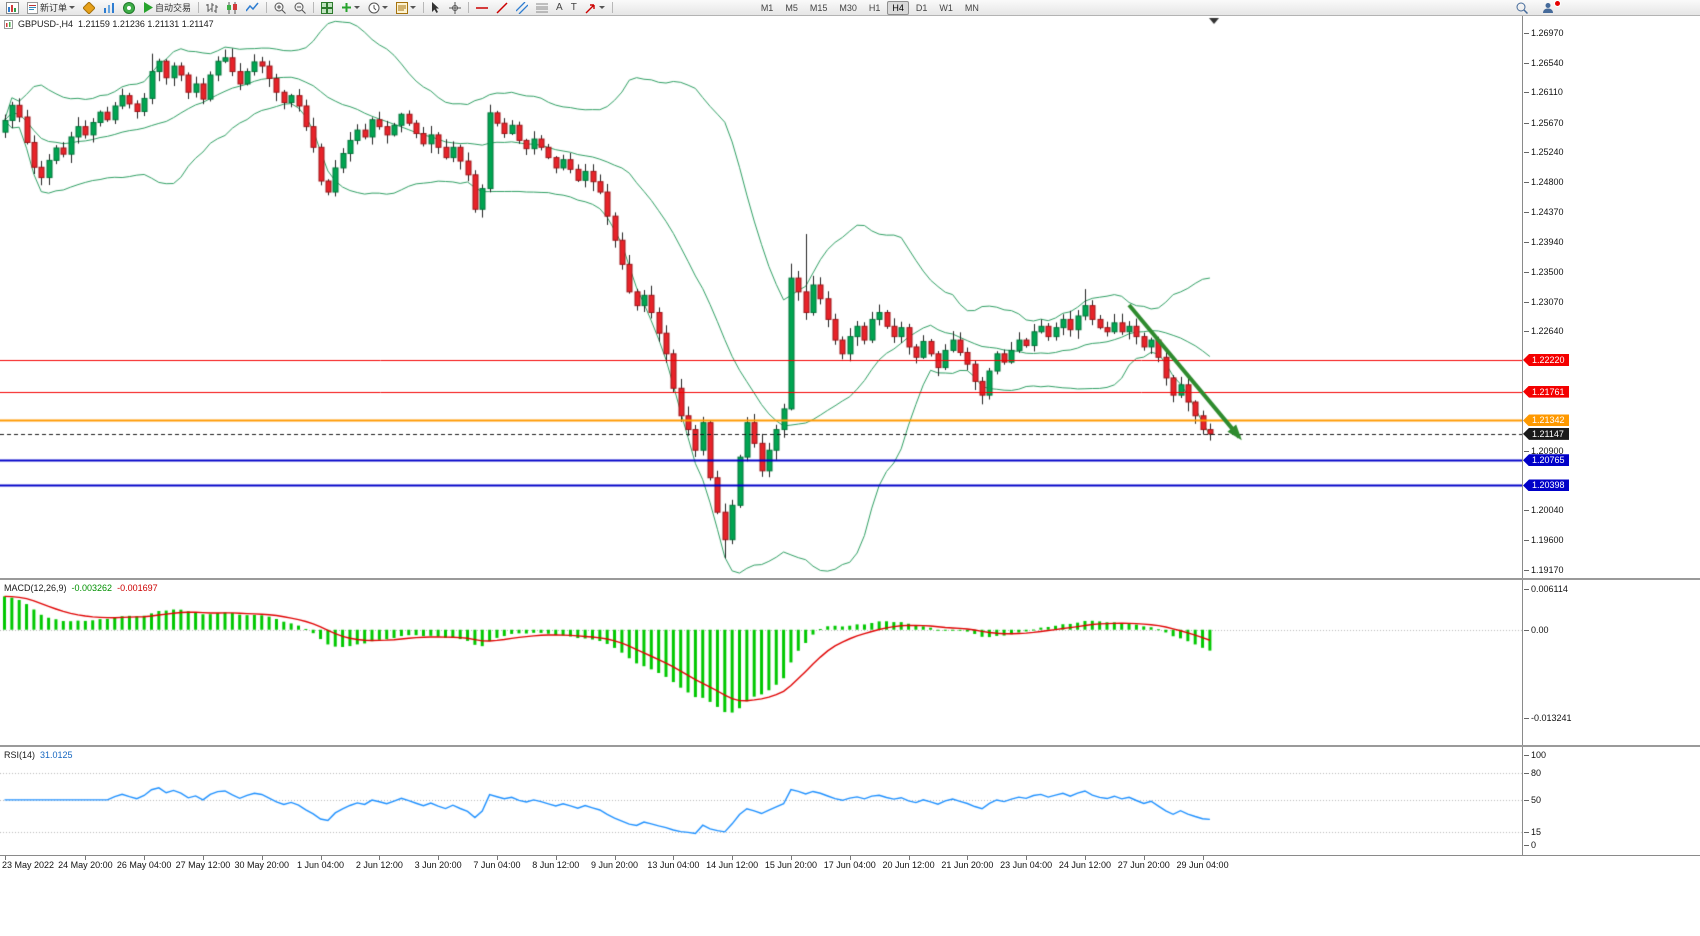  Describe the element at coordinates (921, 7) in the screenshot. I see `timeframe-button-d1: D1` at that location.